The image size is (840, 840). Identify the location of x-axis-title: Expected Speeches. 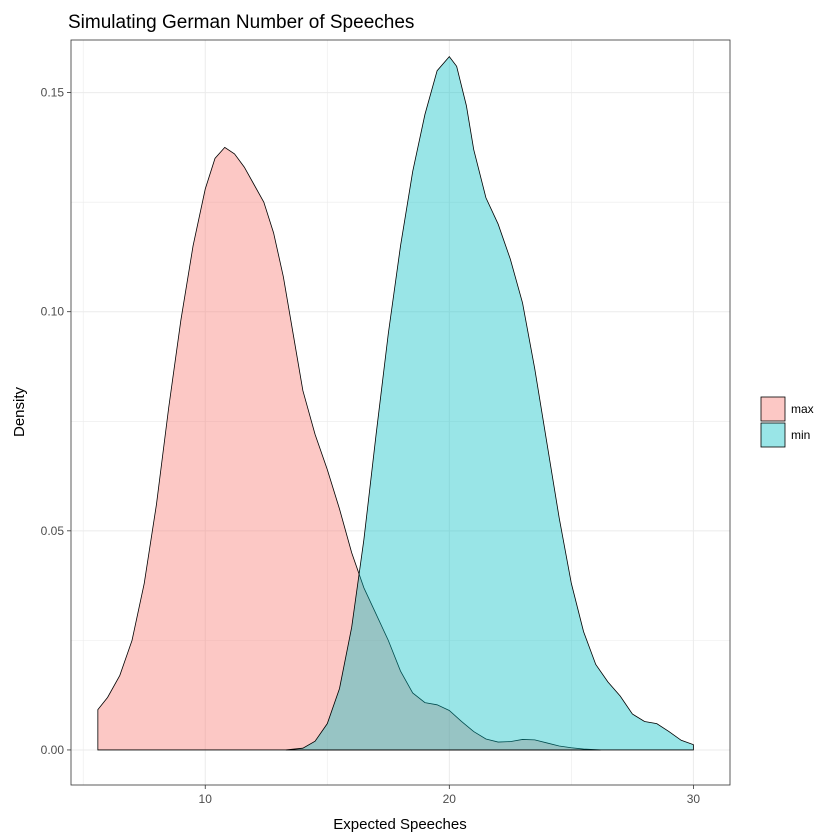
(399, 824).